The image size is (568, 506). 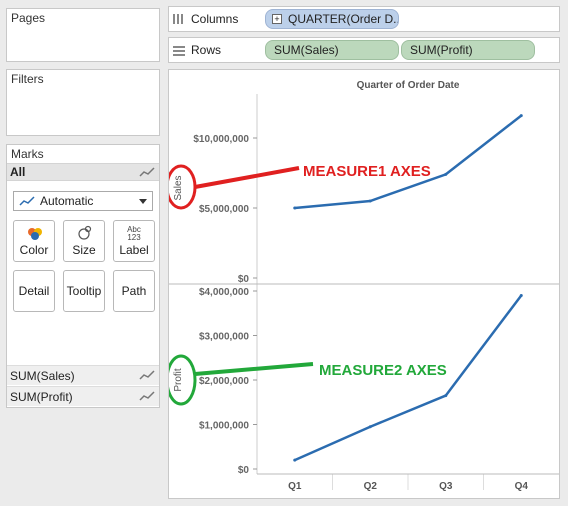 I want to click on y-axis-label-sales: Sales, so click(x=178, y=187).